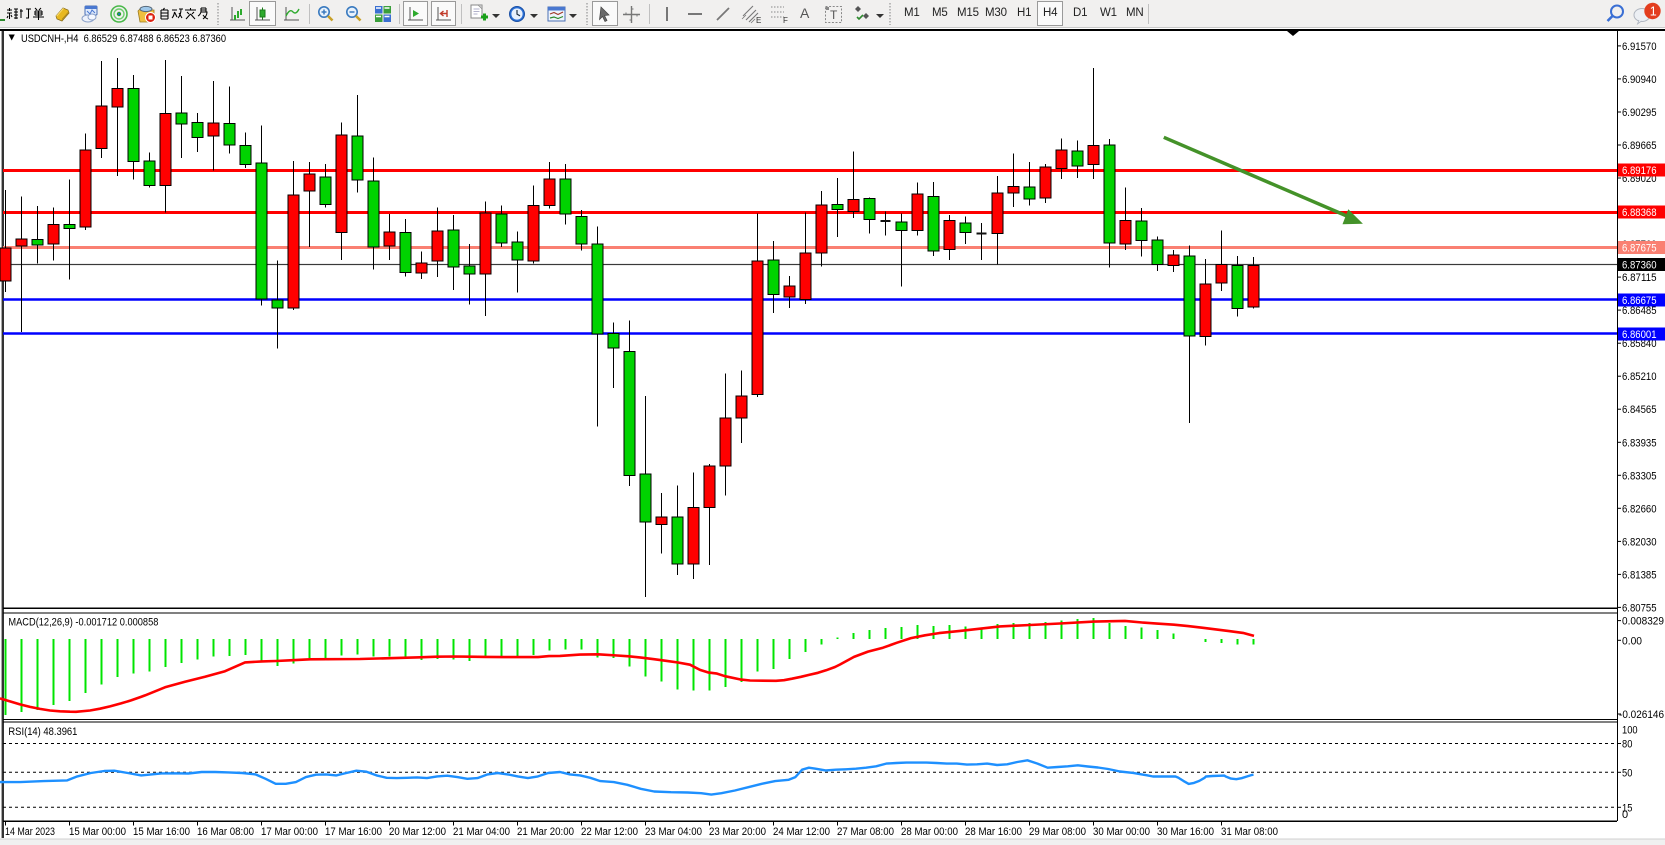 This screenshot has width=1665, height=845. What do you see at coordinates (1639, 575) in the screenshot?
I see `svg-text: 6.81385` at bounding box center [1639, 575].